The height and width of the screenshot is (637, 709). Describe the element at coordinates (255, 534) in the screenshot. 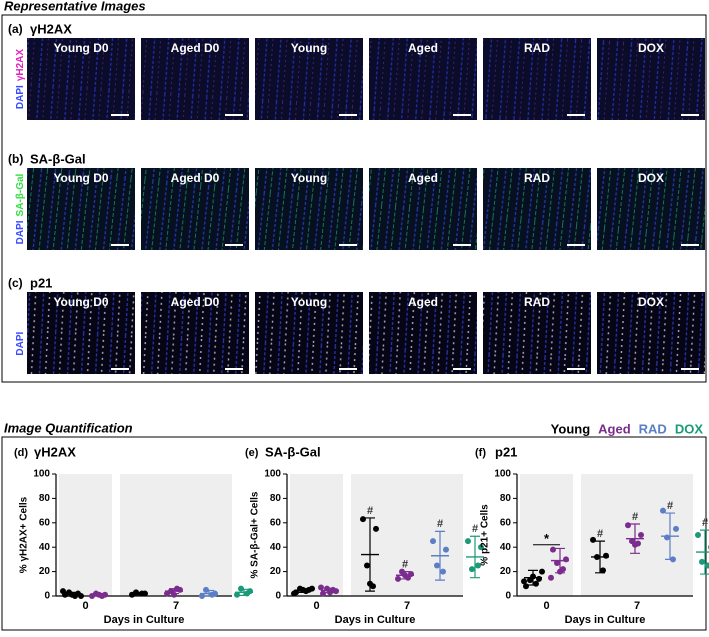

I see `y-axis-label: % SA-β-Gal+ Cells` at that location.